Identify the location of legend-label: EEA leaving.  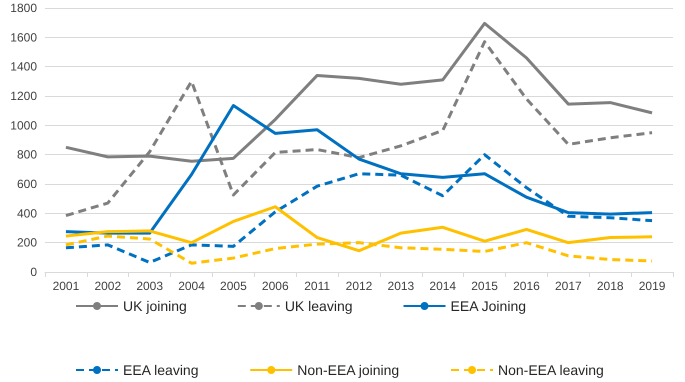
(160, 370).